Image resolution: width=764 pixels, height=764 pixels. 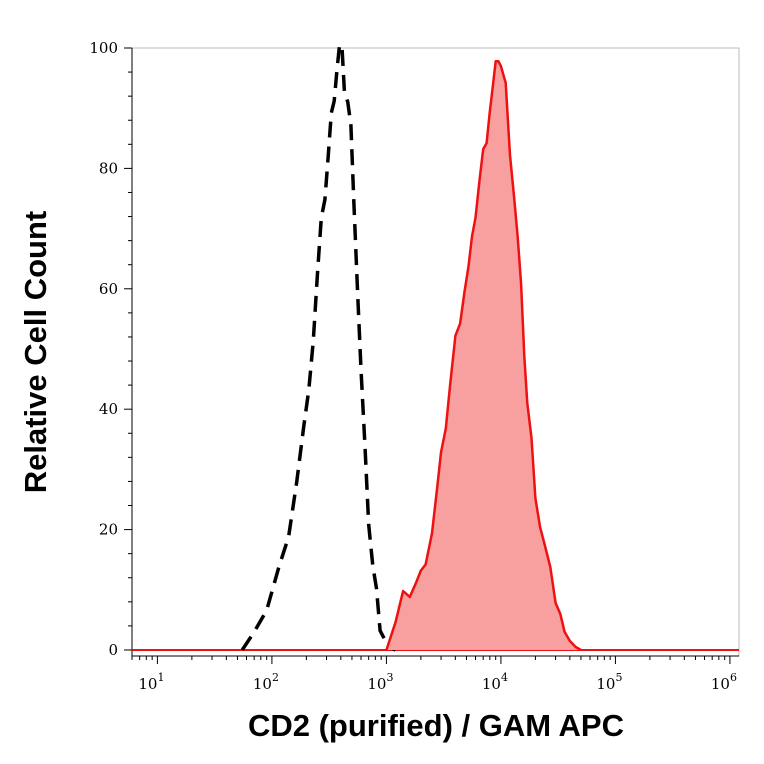 What do you see at coordinates (113, 650) in the screenshot?
I see `y-tick-label: 0` at bounding box center [113, 650].